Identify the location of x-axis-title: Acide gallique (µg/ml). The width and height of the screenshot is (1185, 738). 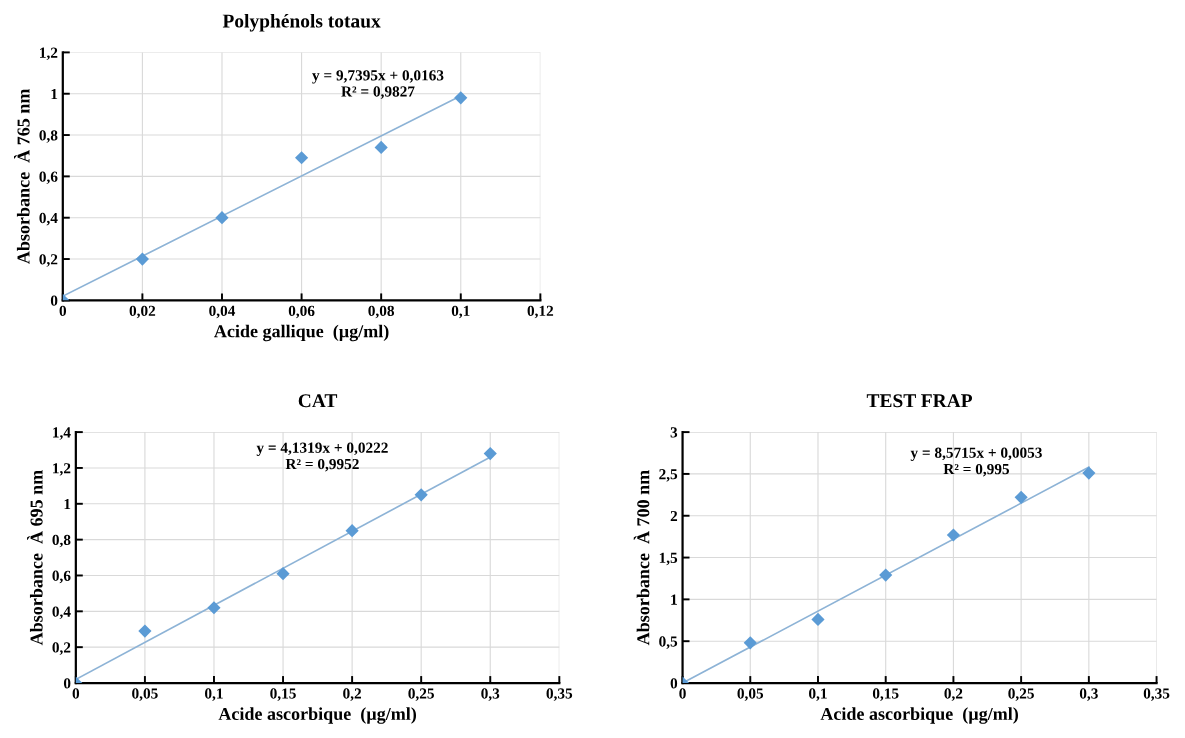
(301, 333).